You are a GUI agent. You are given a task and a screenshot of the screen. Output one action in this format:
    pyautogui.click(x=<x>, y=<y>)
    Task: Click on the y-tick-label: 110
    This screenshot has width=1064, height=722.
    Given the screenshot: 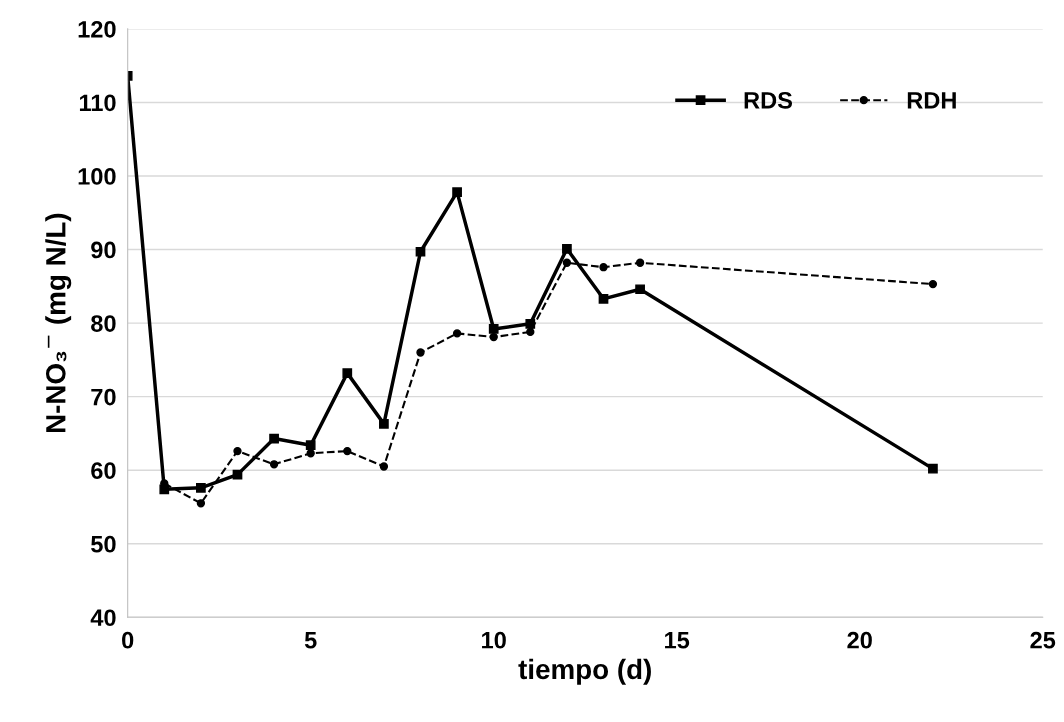 What is the action you would take?
    pyautogui.click(x=97, y=103)
    